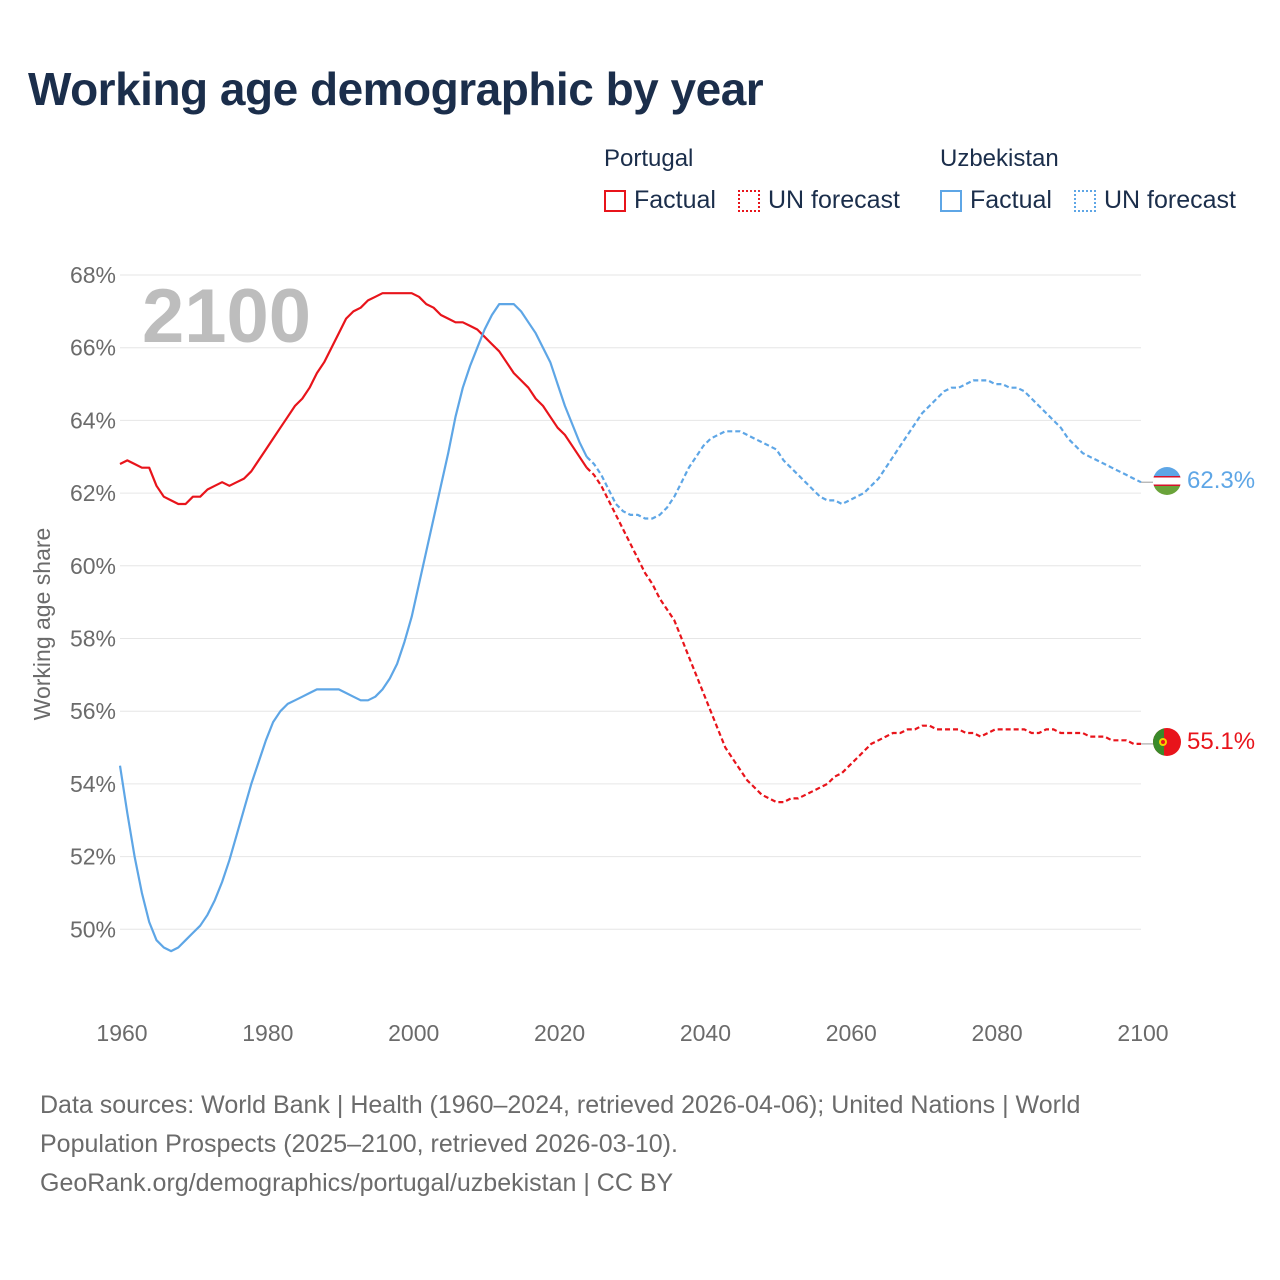  Describe the element at coordinates (93, 784) in the screenshot. I see `y-tick-label: 54%` at that location.